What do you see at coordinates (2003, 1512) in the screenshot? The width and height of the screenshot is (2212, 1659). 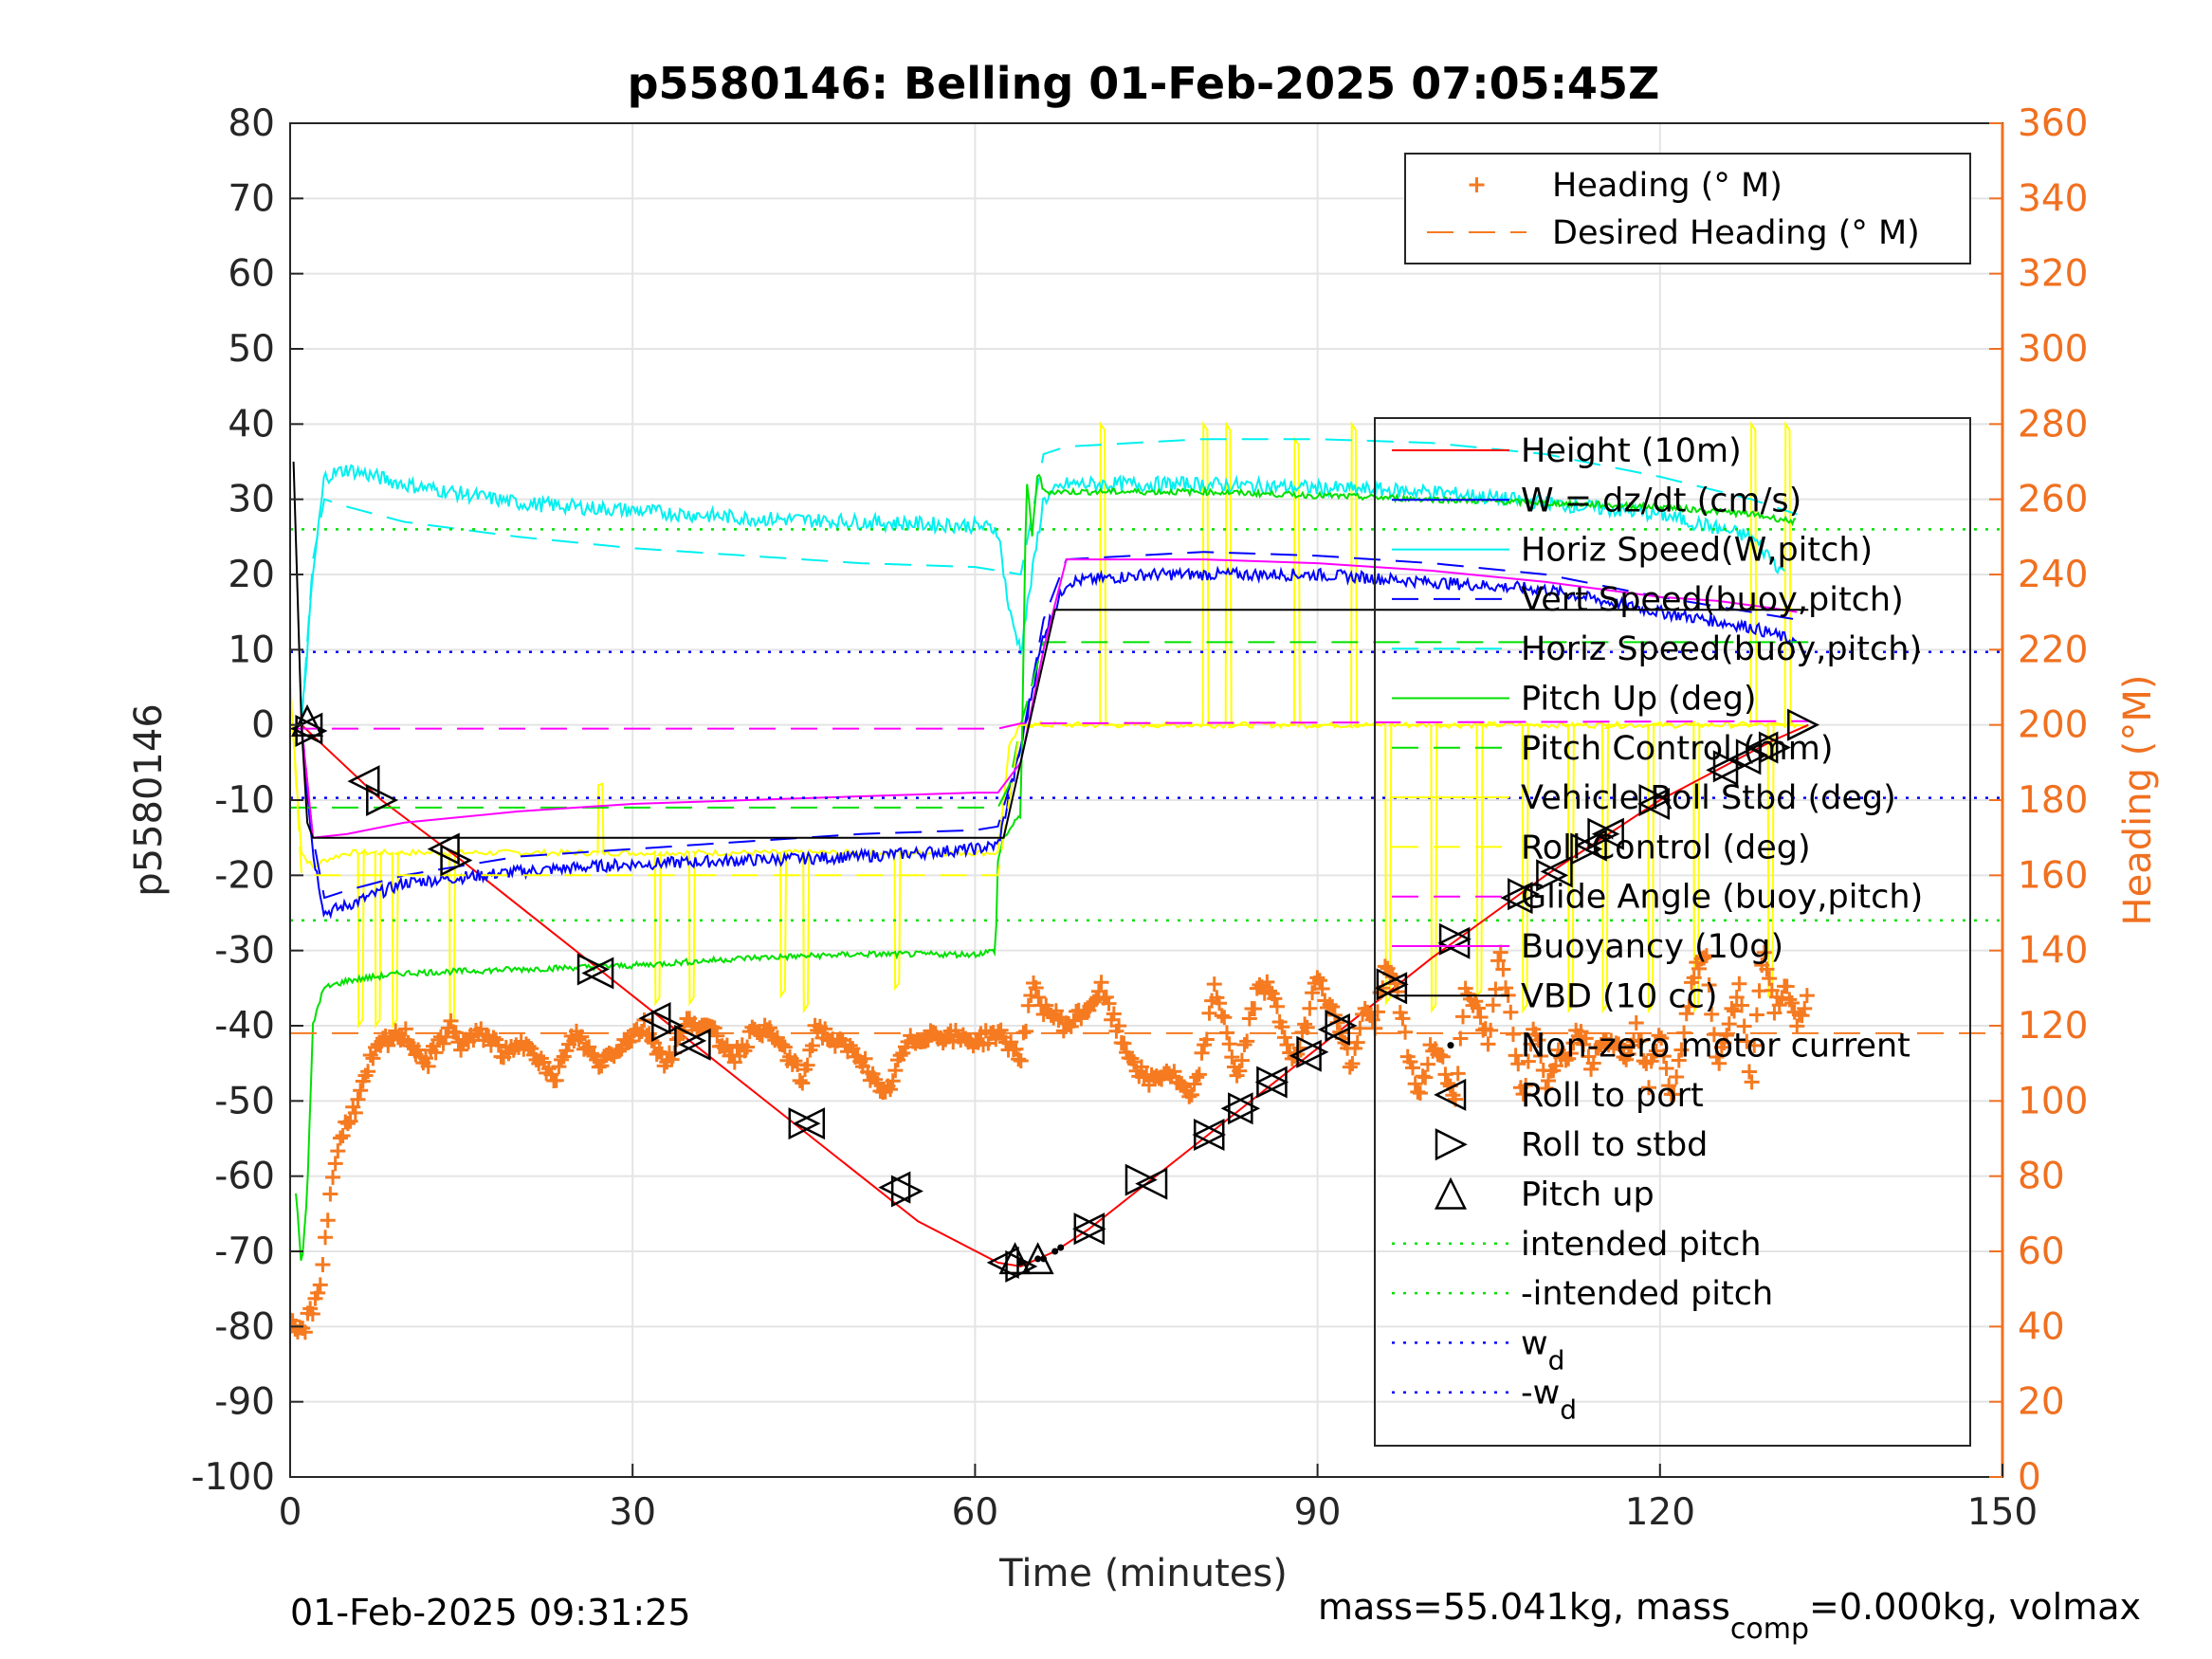 I see `x-tick-label: 150` at bounding box center [2003, 1512].